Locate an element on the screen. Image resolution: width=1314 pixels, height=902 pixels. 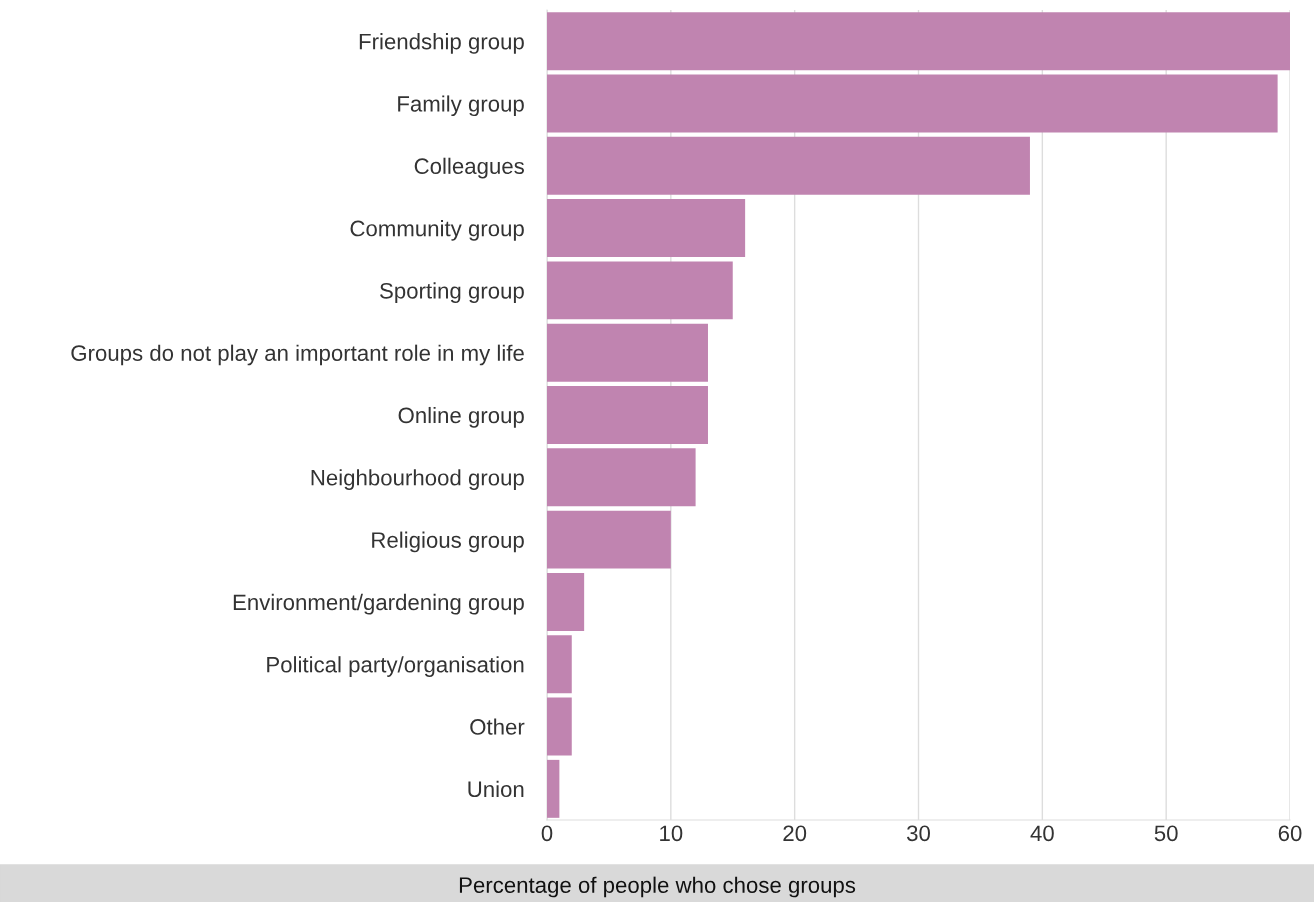
y-tick-label: Union is located at coordinates (496, 789).